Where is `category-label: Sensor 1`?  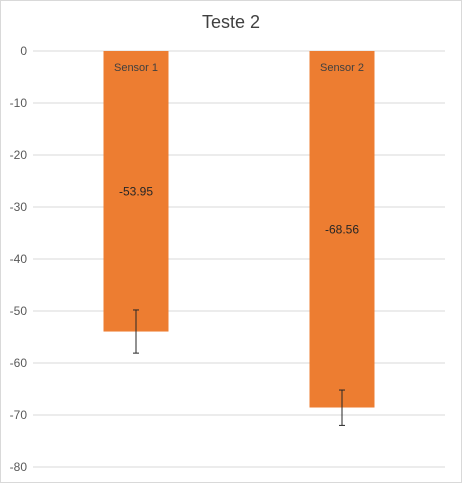
category-label: Sensor 1 is located at coordinates (136, 68).